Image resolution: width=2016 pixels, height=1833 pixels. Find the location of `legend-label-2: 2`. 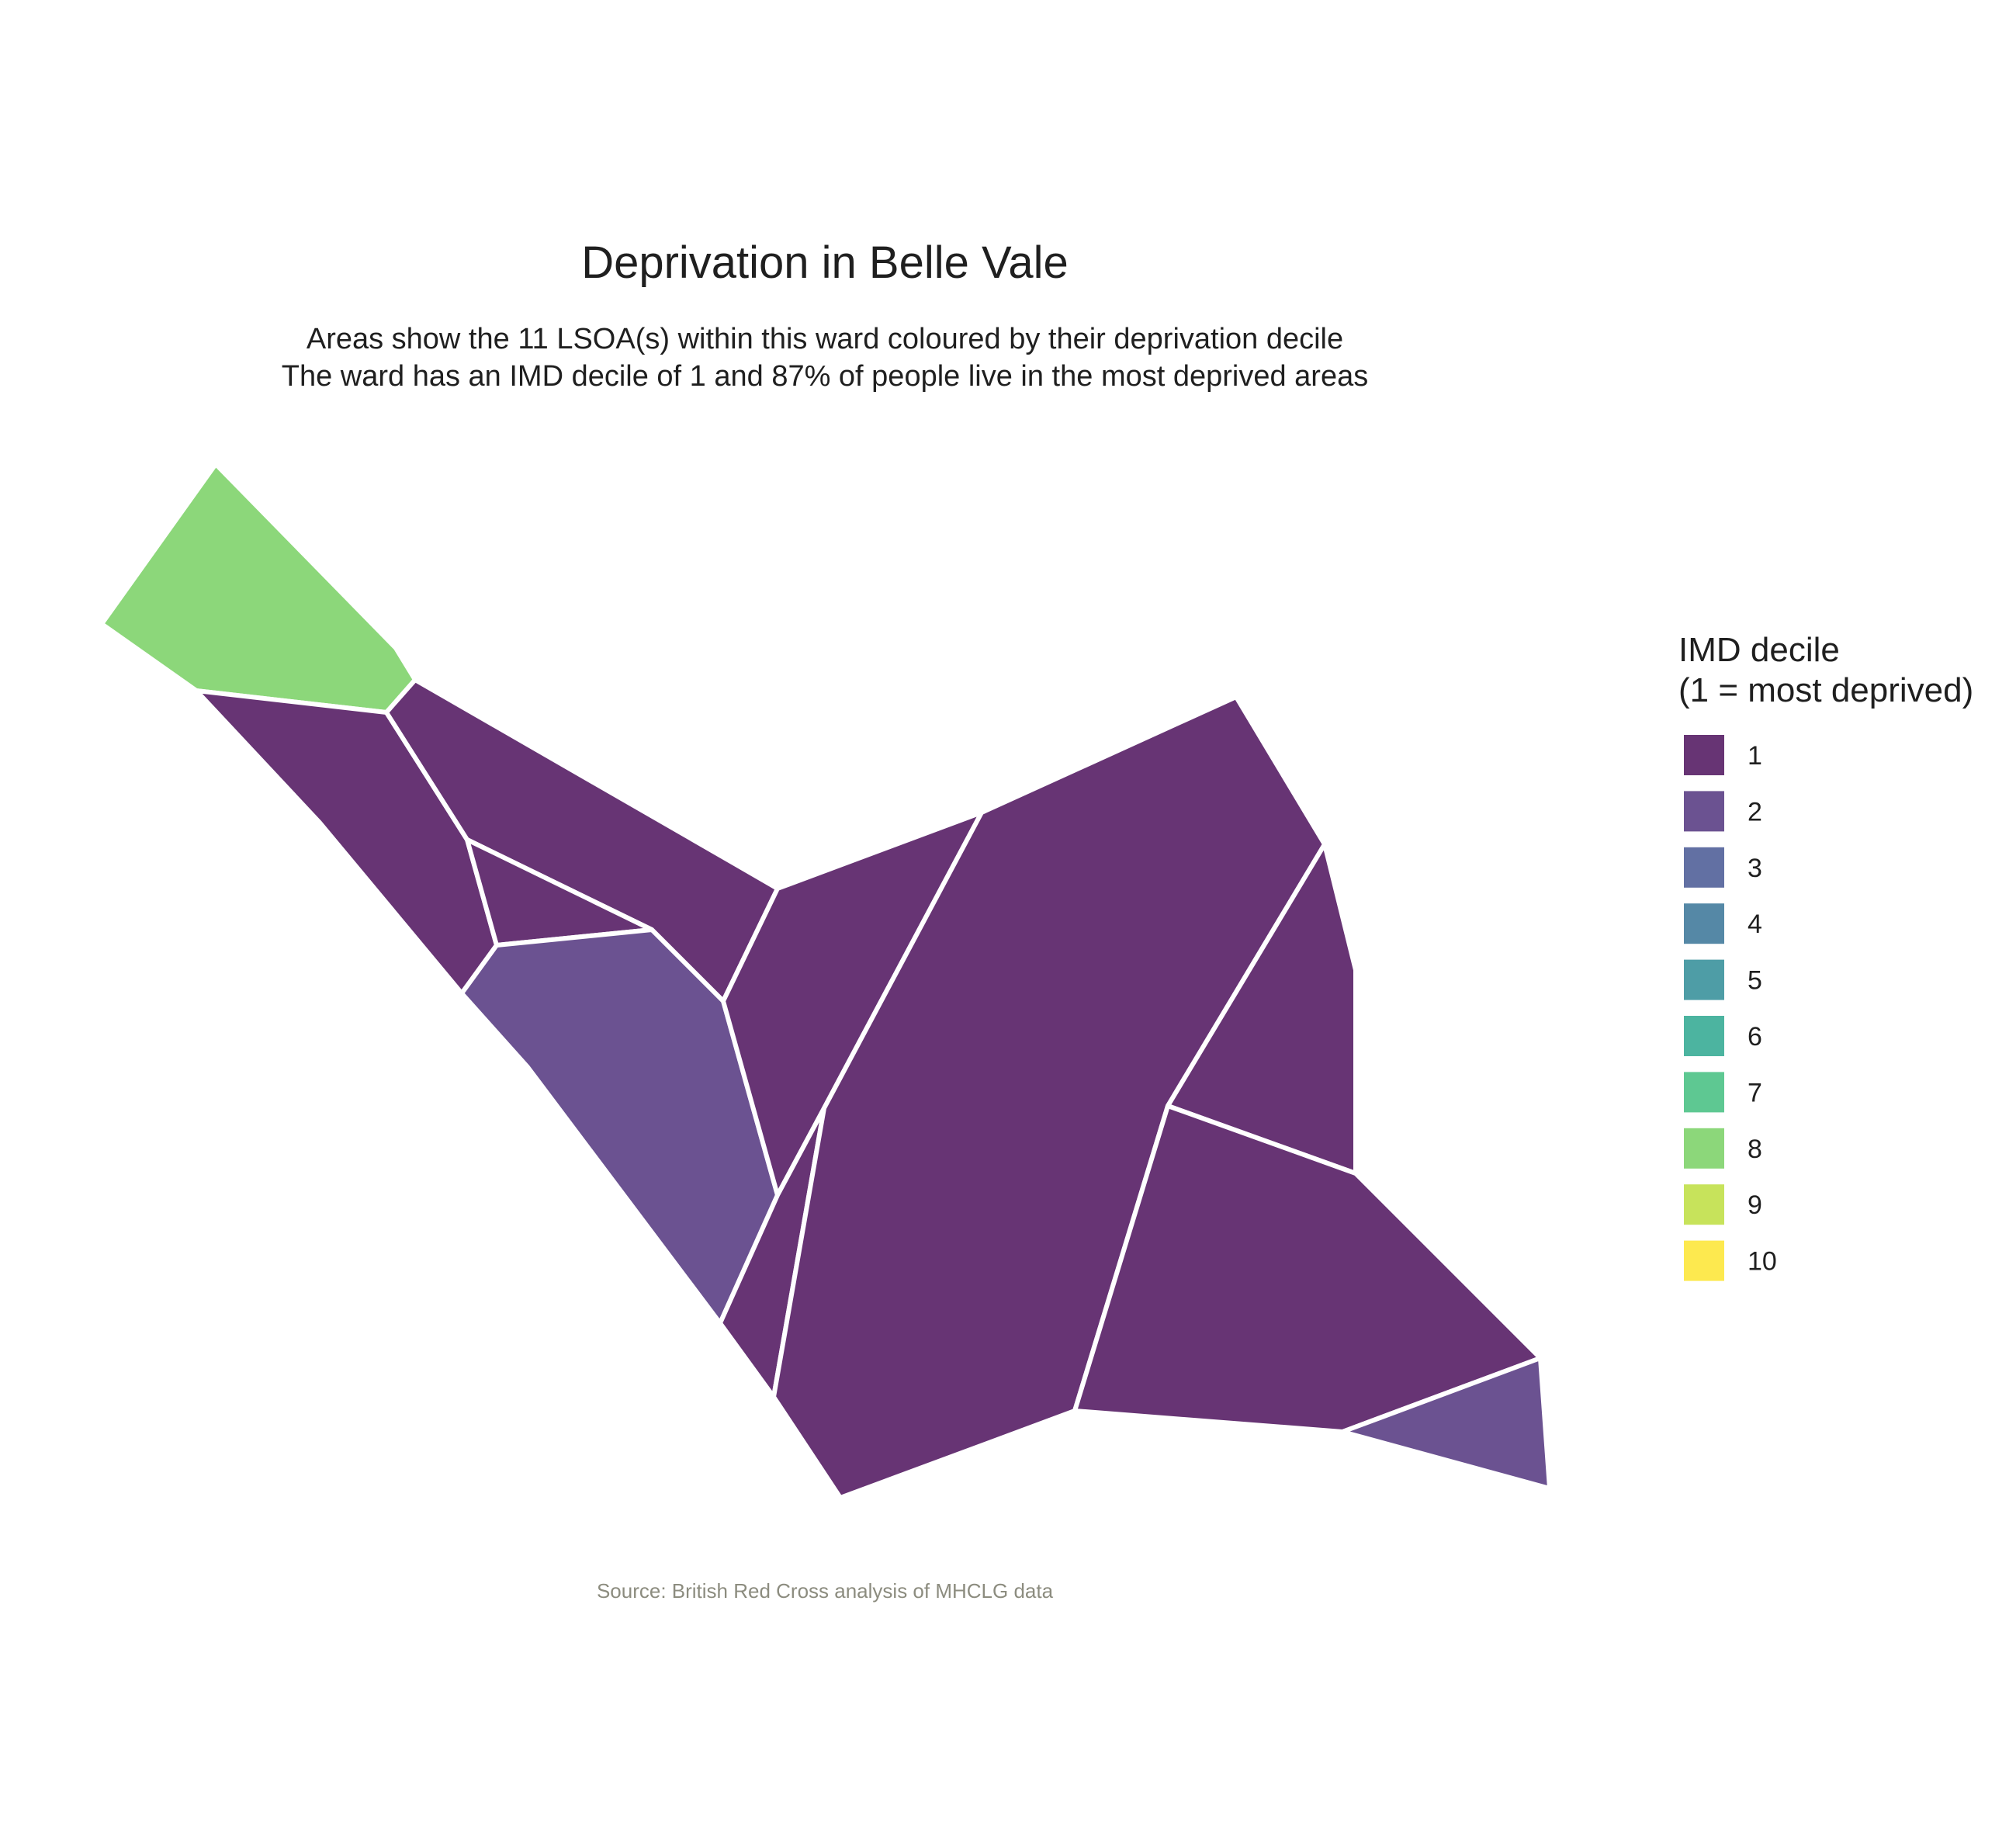

legend-label-2: 2 is located at coordinates (1755, 812).